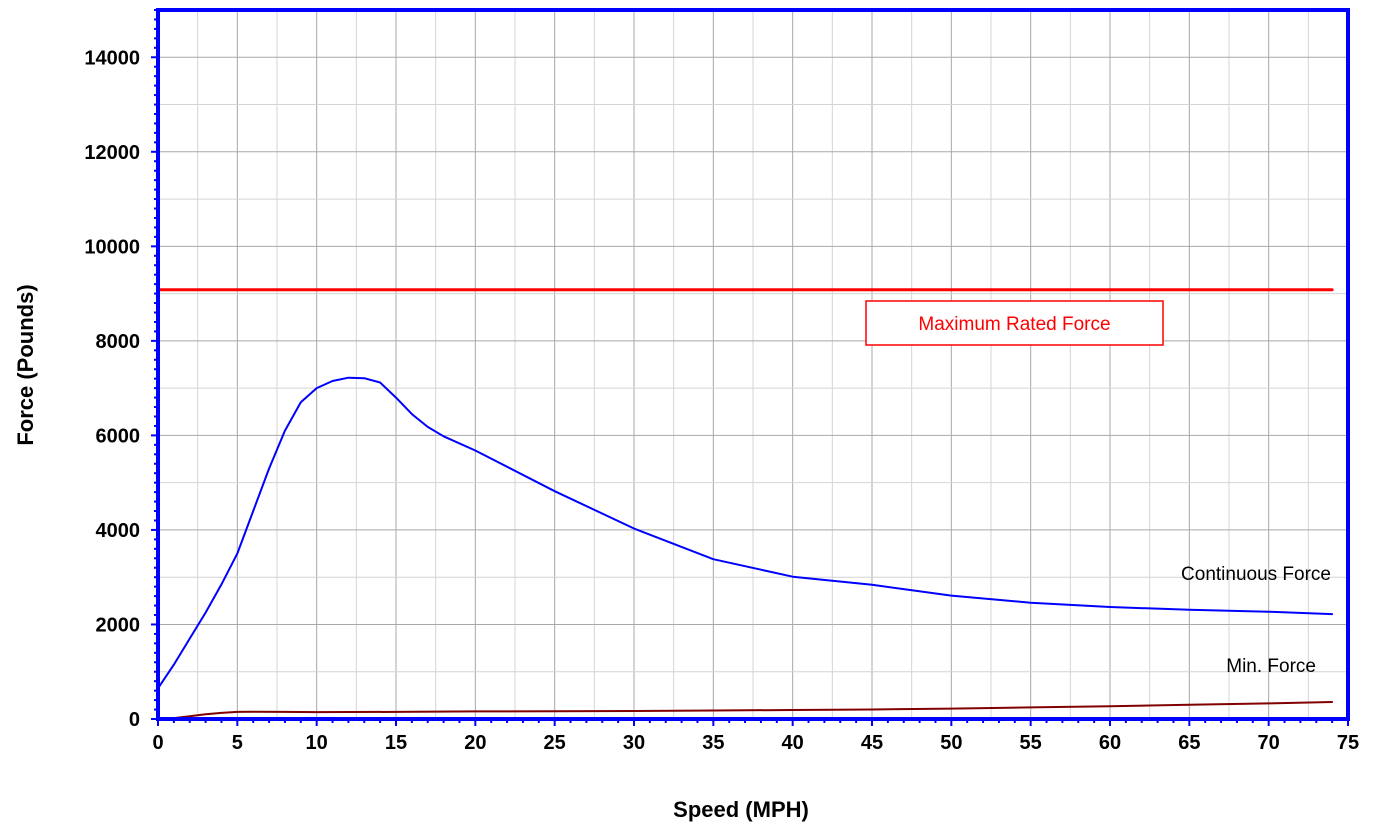 The image size is (1377, 826). Describe the element at coordinates (745, 710) in the screenshot. I see `series-line-min-force` at that location.